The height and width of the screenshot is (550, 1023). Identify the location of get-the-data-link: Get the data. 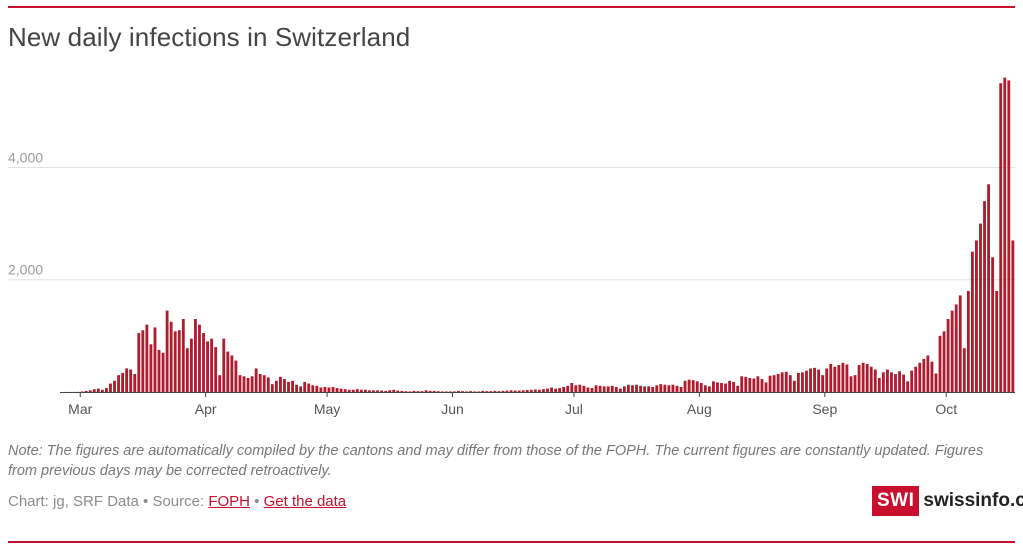
(305, 501).